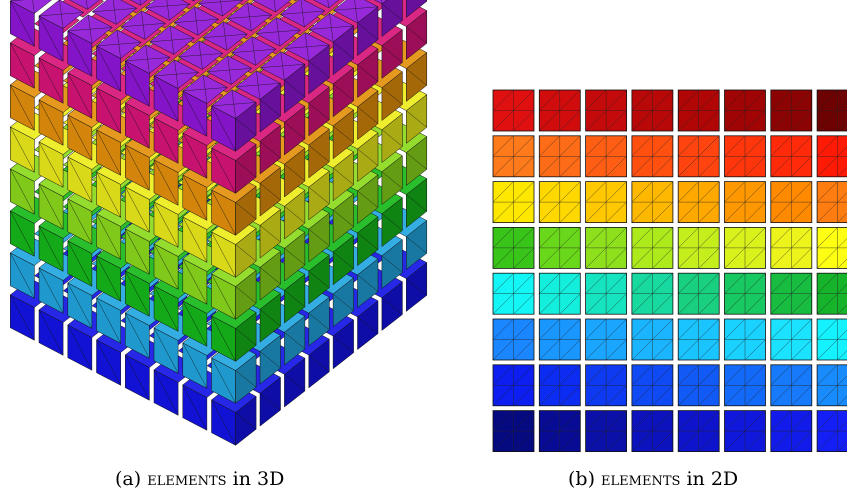  I want to click on caption-b: (b) elements in 2D, so click(653, 479).